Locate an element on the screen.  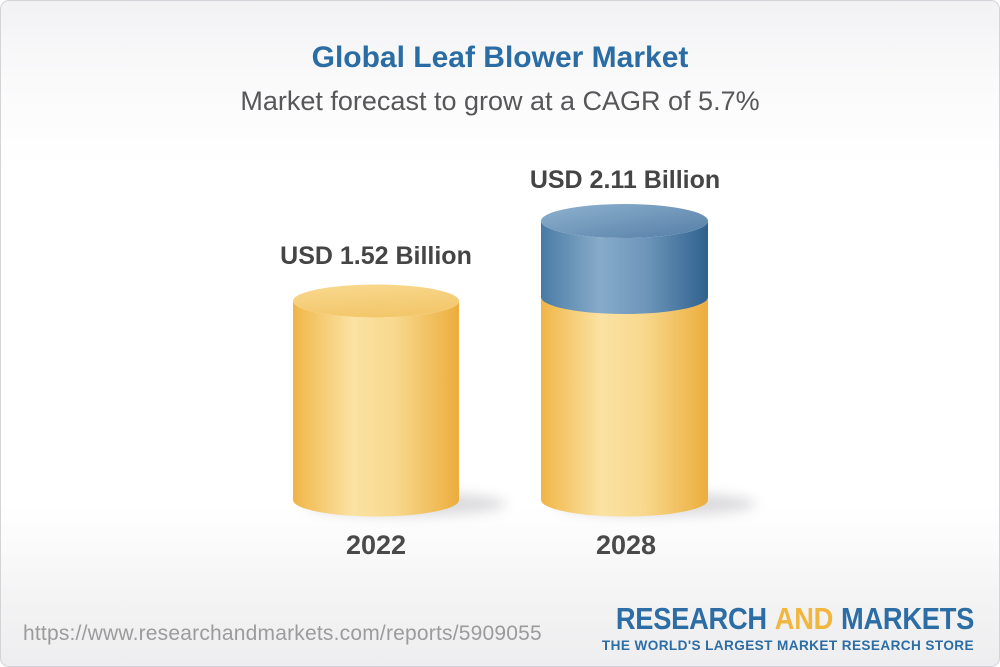
bar-2028-base-body is located at coordinates (624, 407).